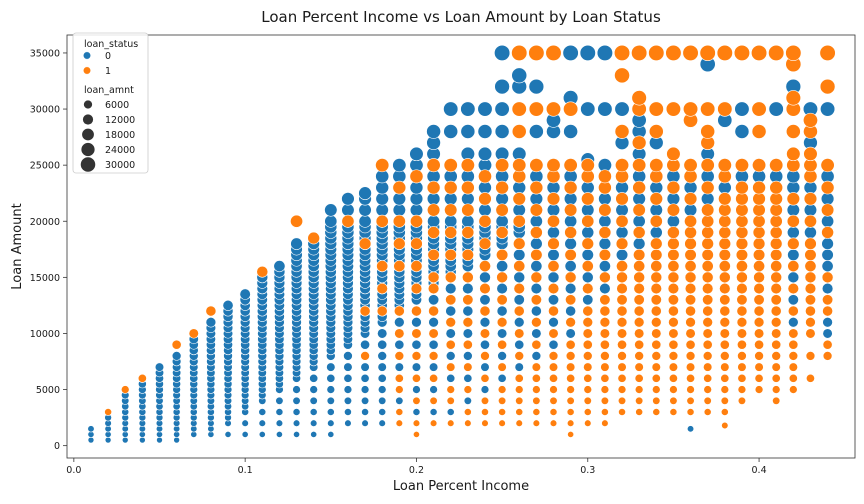 This screenshot has height=504, width=864. I want to click on legend-size-label: 30000, so click(120, 165).